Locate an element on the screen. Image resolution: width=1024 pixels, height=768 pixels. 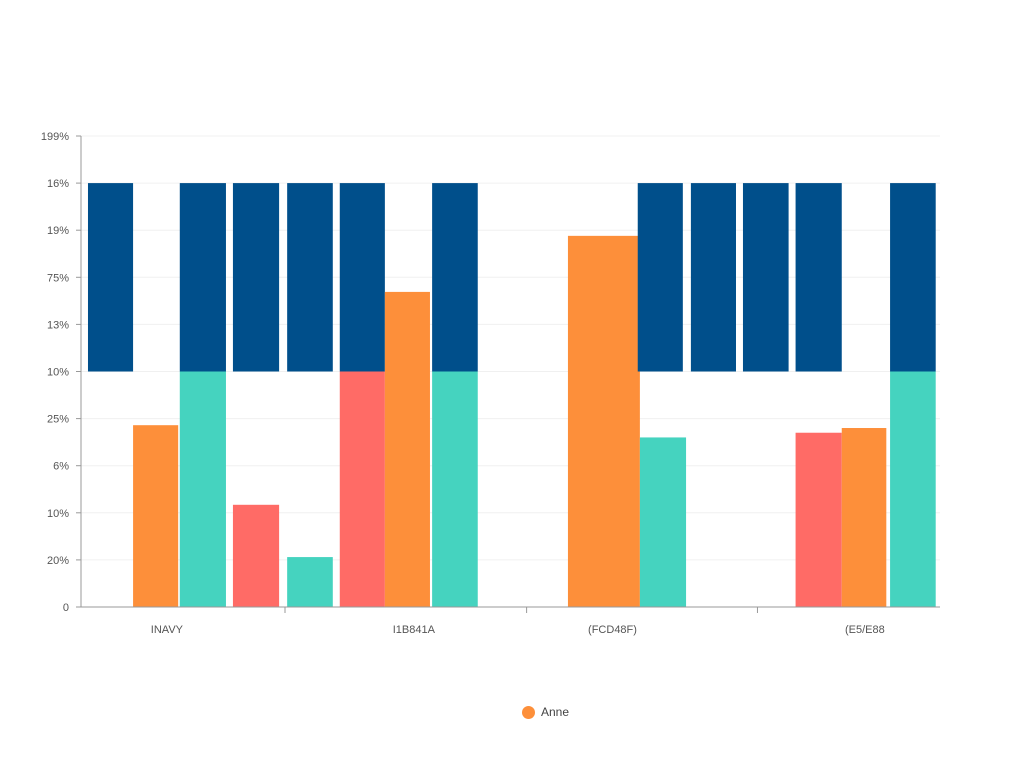
y-tick-label: 199% is located at coordinates (55, 137).